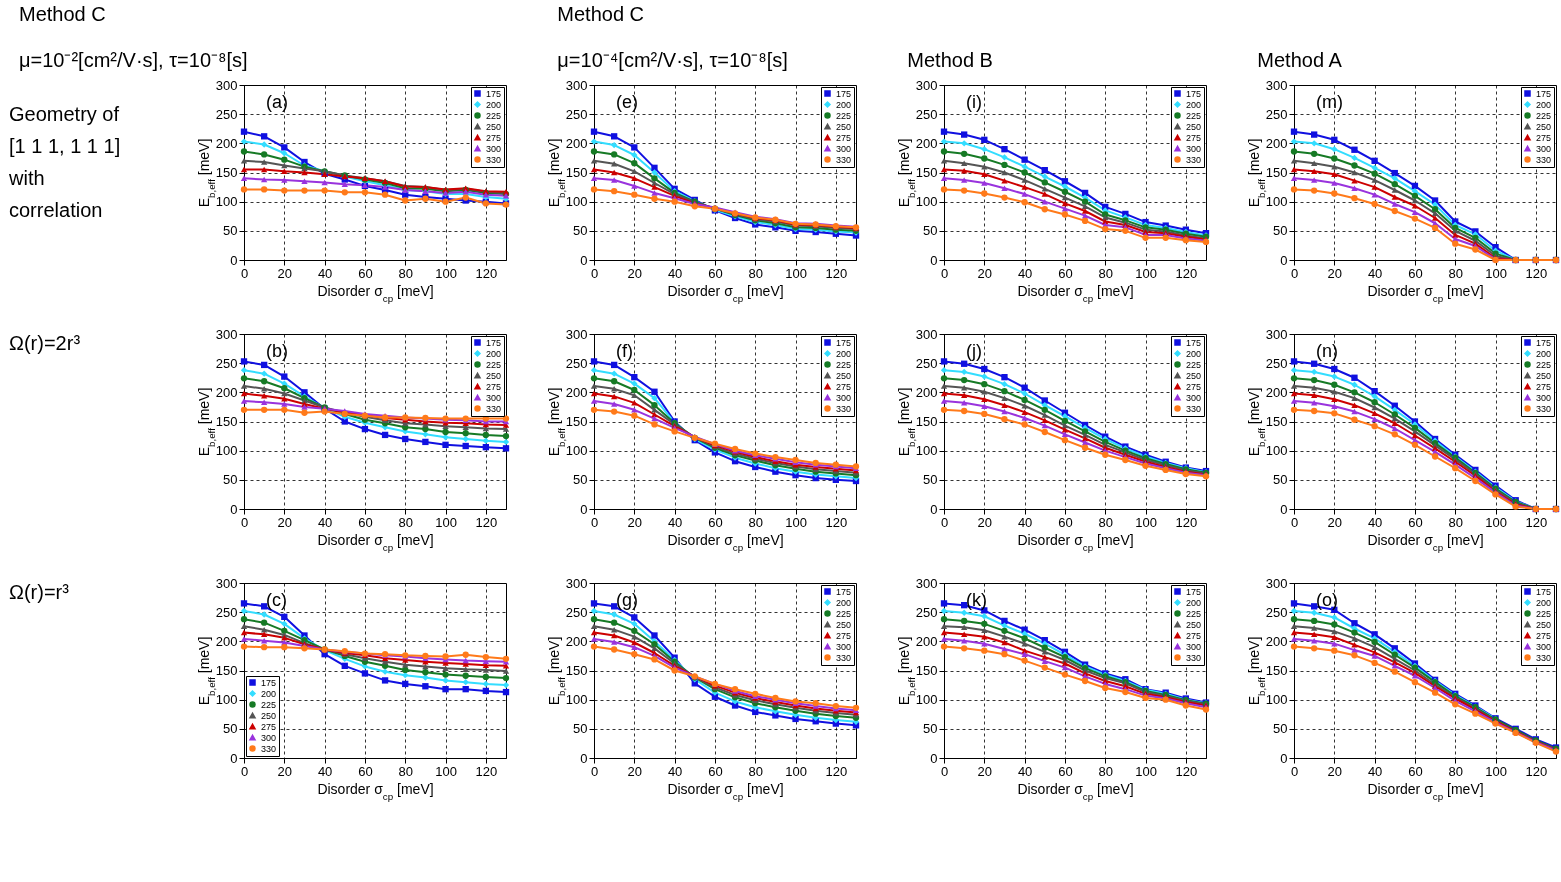 Image resolution: width=1561 pixels, height=882 pixels. What do you see at coordinates (1300, 60) in the screenshot?
I see `chart-title: Method A` at bounding box center [1300, 60].